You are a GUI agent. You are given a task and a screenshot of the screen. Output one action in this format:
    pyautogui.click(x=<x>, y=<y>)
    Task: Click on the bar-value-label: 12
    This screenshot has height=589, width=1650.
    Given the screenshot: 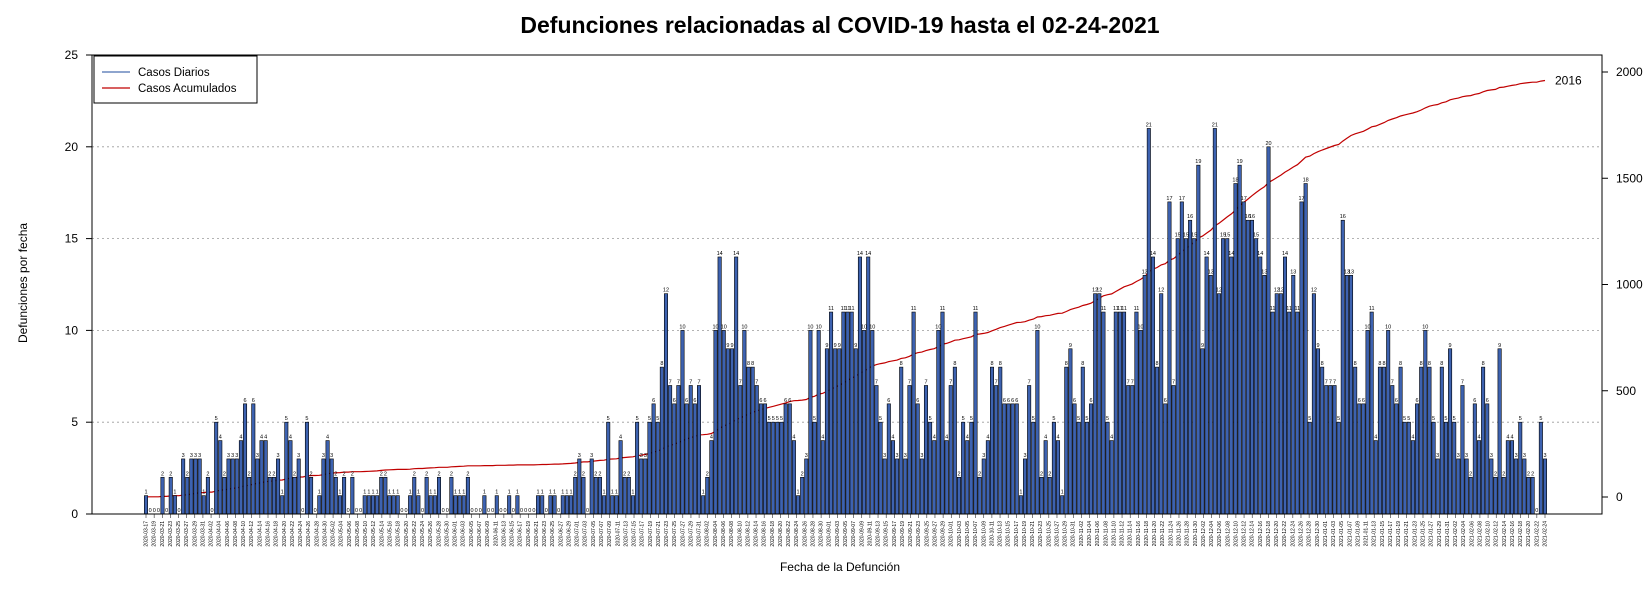 What is the action you would take?
    pyautogui.click(x=1314, y=291)
    